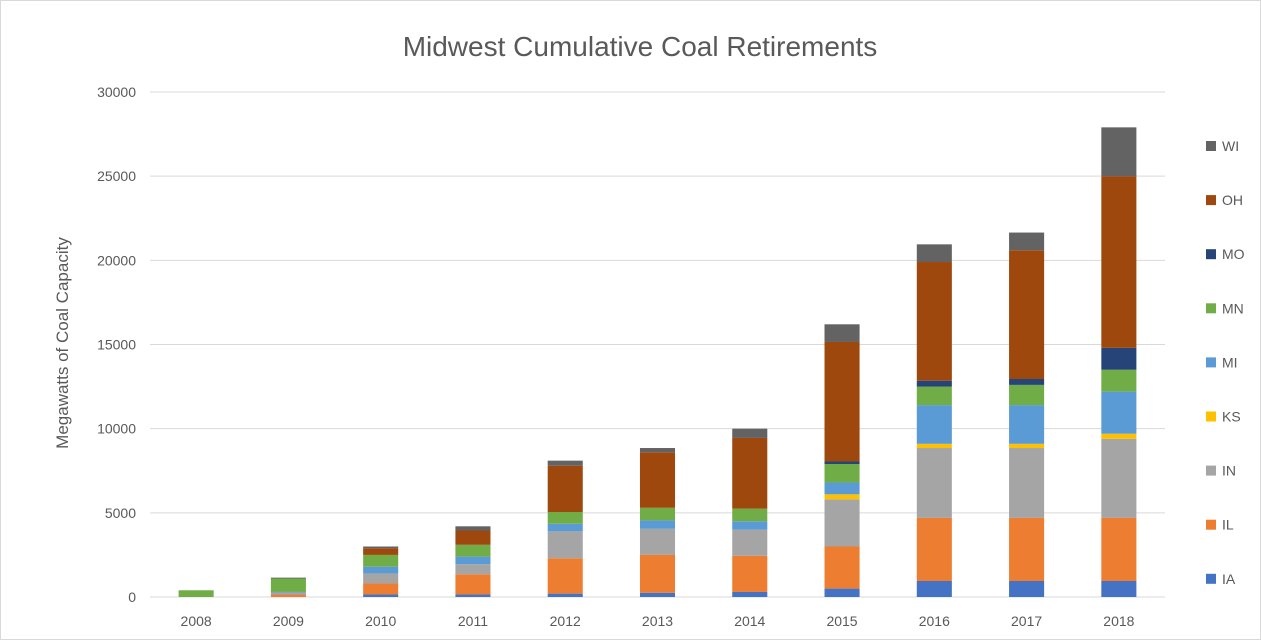  I want to click on bar-wi-2010, so click(381, 547).